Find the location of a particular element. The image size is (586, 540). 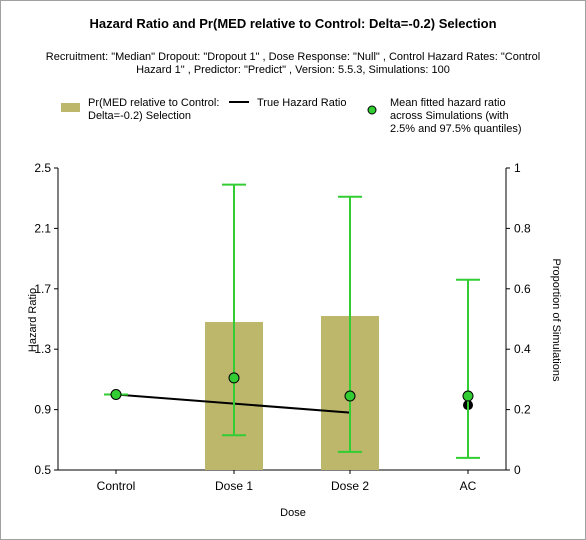

y-tick-label: 1.7 is located at coordinates (42, 289).